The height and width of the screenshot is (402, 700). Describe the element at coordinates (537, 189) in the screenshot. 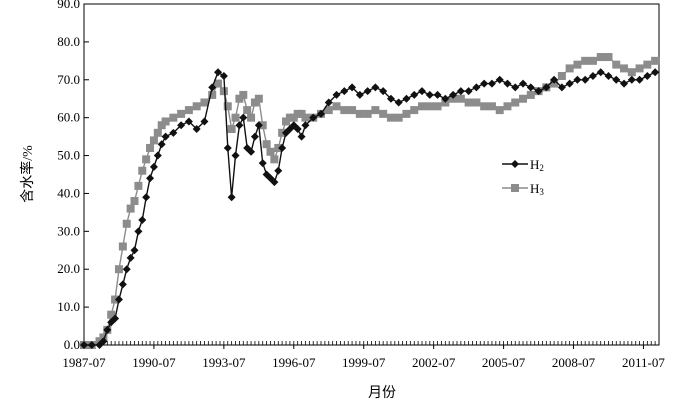

I see `legend-label: H3` at that location.